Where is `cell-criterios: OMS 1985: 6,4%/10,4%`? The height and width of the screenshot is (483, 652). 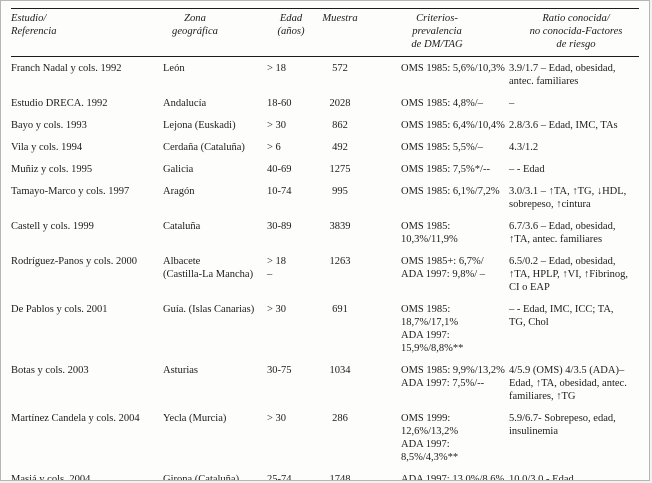
cell-criterios: OMS 1985: 6,4%/10,4% is located at coordinates (453, 125).